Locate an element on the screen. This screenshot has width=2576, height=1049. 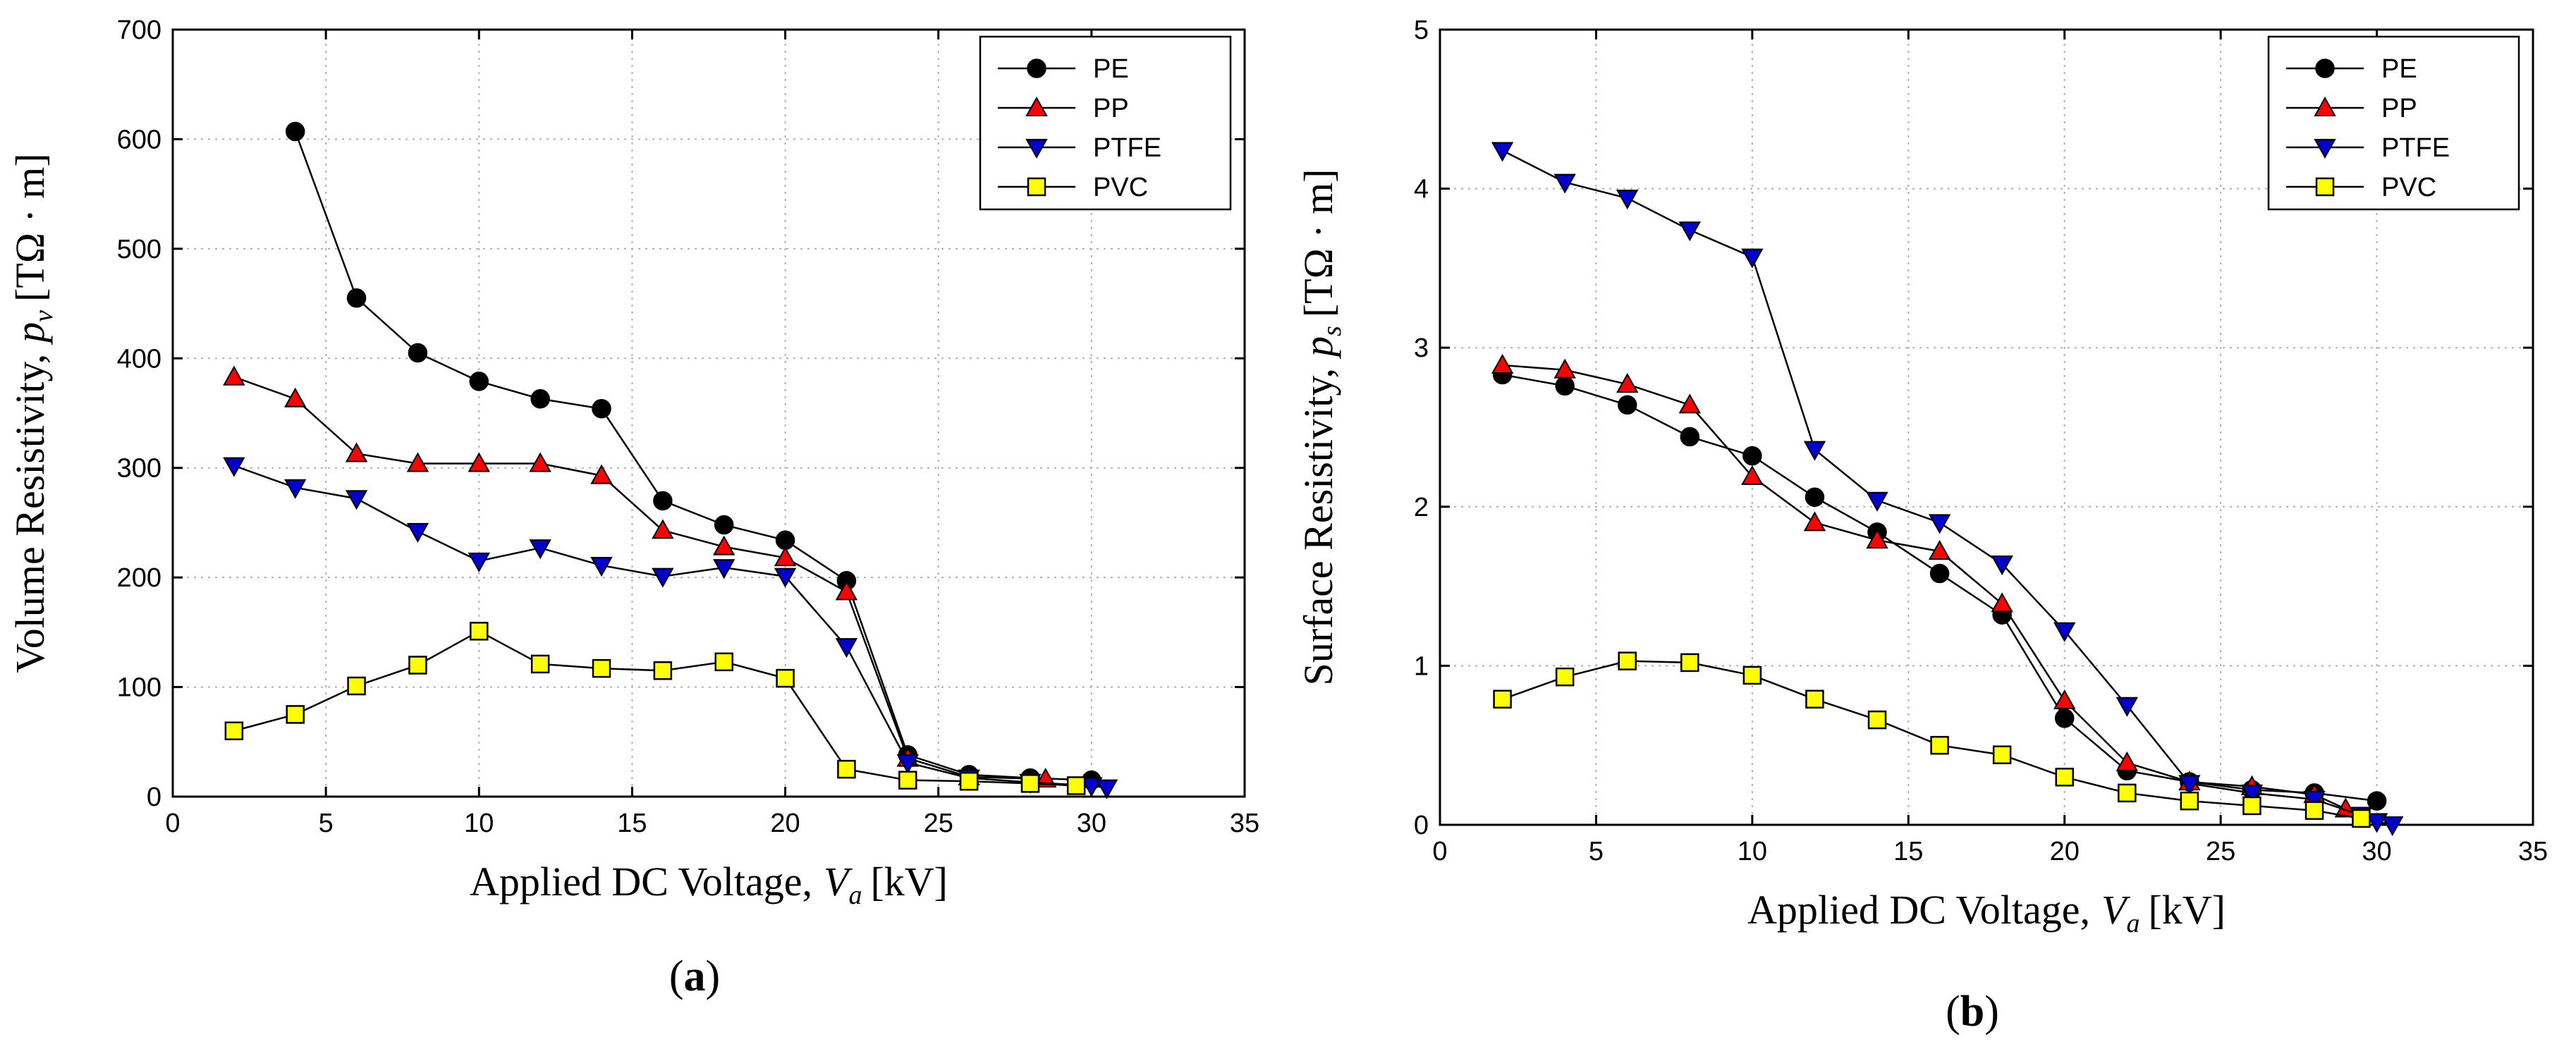
y-tick-label: 400 is located at coordinates (139, 359).